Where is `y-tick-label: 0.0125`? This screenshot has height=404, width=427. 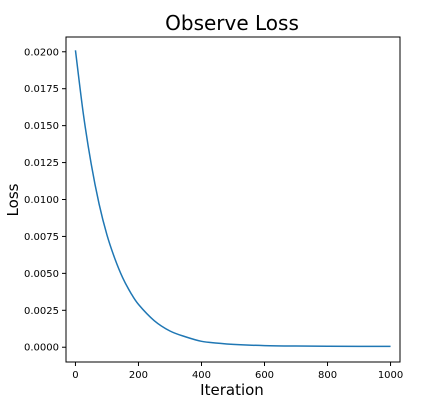 y-tick-label: 0.0125 is located at coordinates (41, 163).